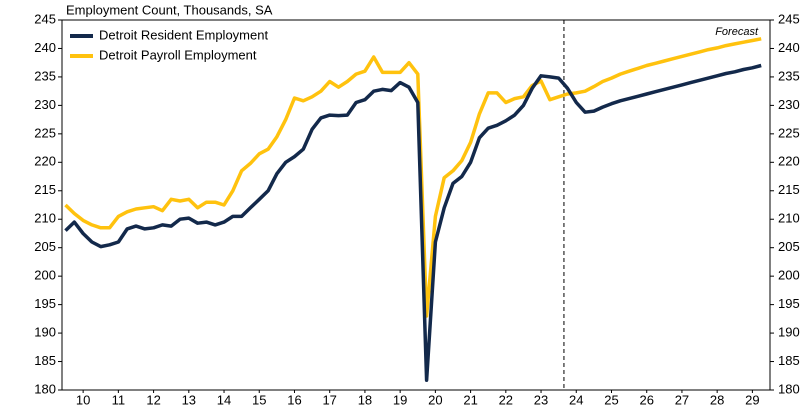  What do you see at coordinates (45, 189) in the screenshot?
I see `y-tick-label: 215` at bounding box center [45, 189].